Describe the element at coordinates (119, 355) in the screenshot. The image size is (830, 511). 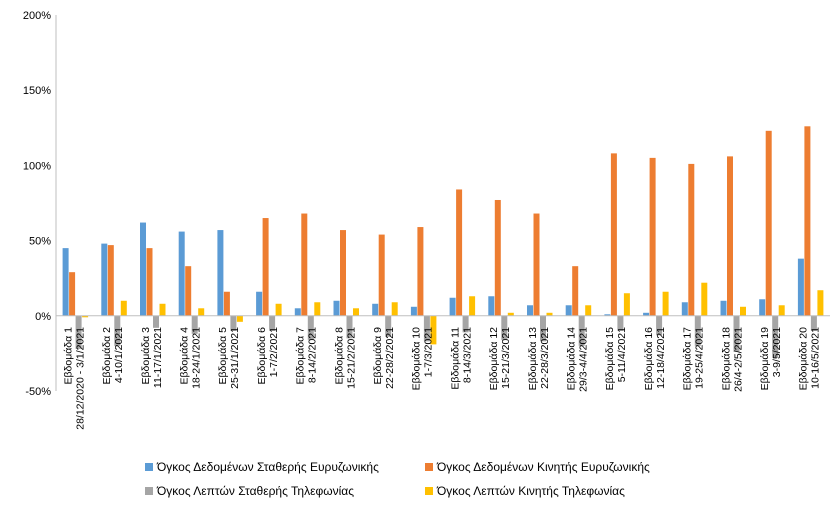
I see `x-tick-label: 4-10/1/2021` at that location.